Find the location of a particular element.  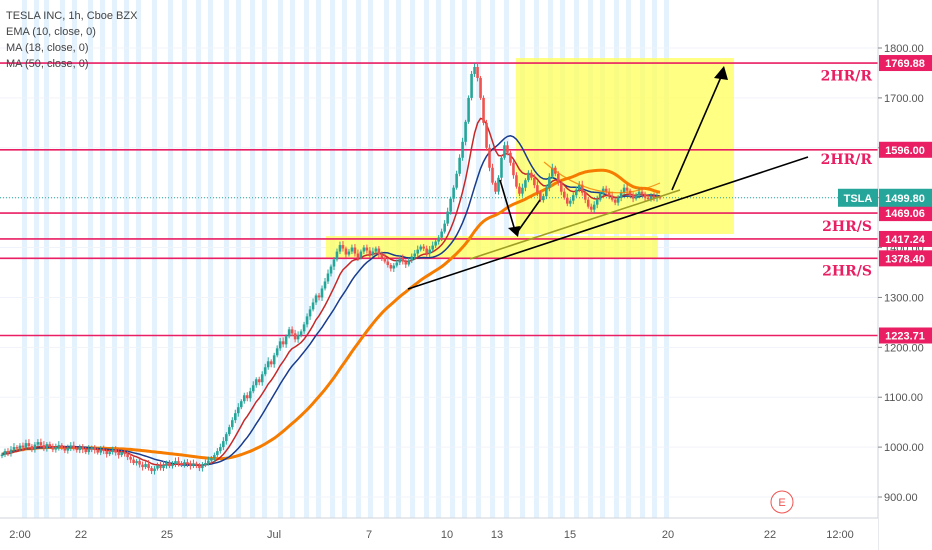

time-tick-label: 13 is located at coordinates (497, 535).